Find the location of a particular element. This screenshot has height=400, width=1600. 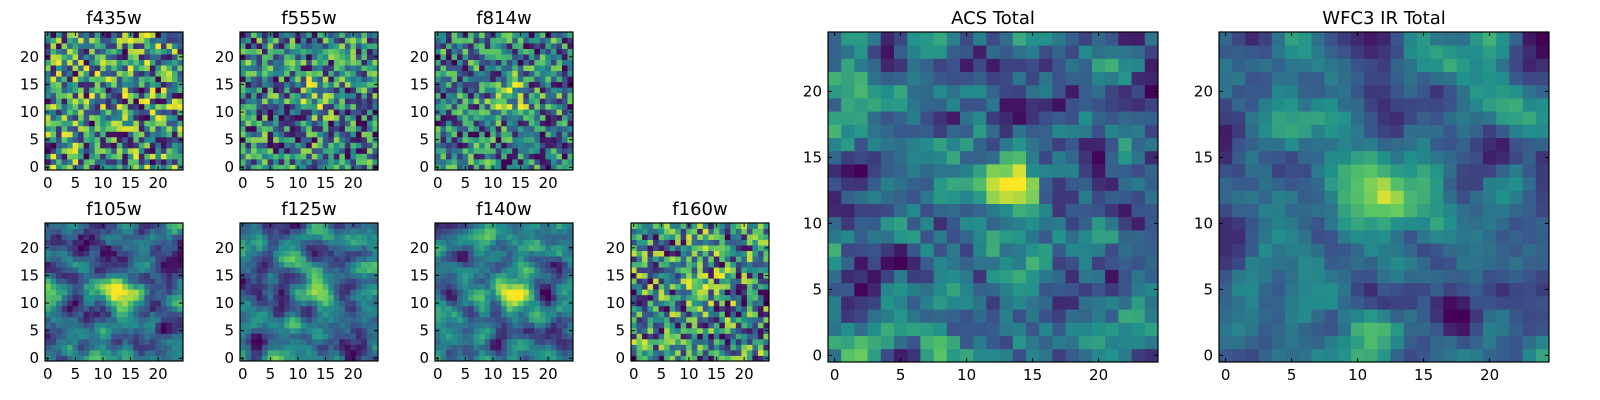

x-tick-label: 10 is located at coordinates (297, 374).